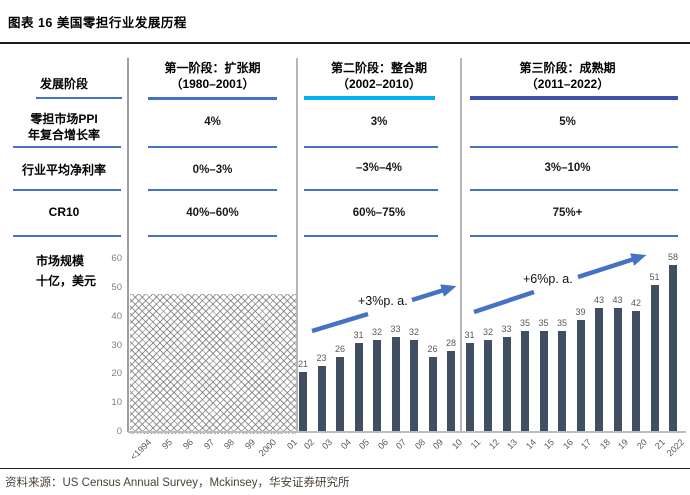 The width and height of the screenshot is (690, 495). Describe the element at coordinates (116, 403) in the screenshot. I see `y-tick-label: 10` at that location.